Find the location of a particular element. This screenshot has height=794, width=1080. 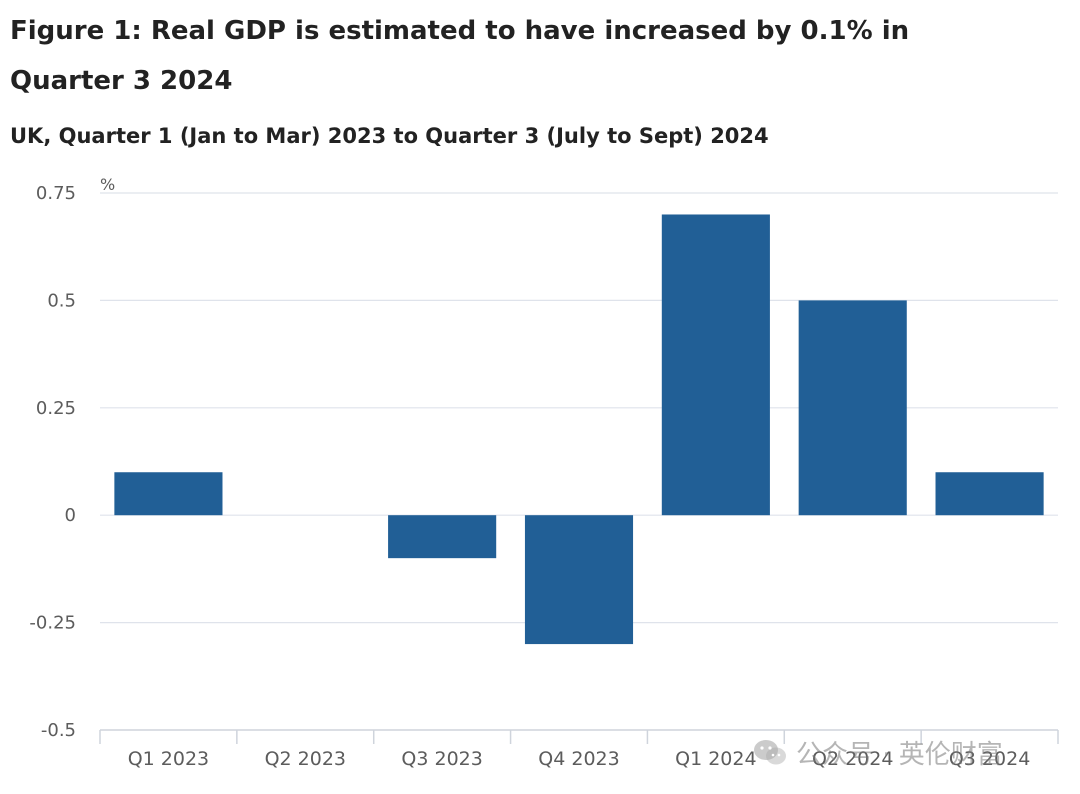

bar-q1-2023 is located at coordinates (168, 494).